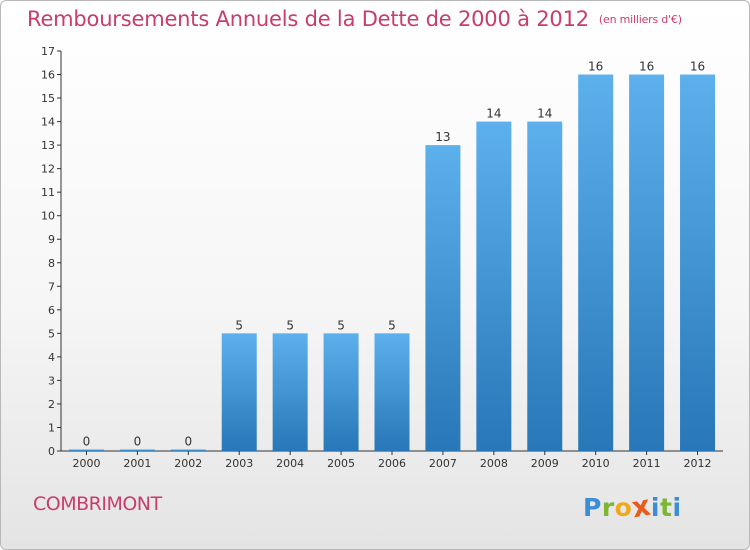  Describe the element at coordinates (545, 463) in the screenshot. I see `x-tick-label: 2009` at that location.